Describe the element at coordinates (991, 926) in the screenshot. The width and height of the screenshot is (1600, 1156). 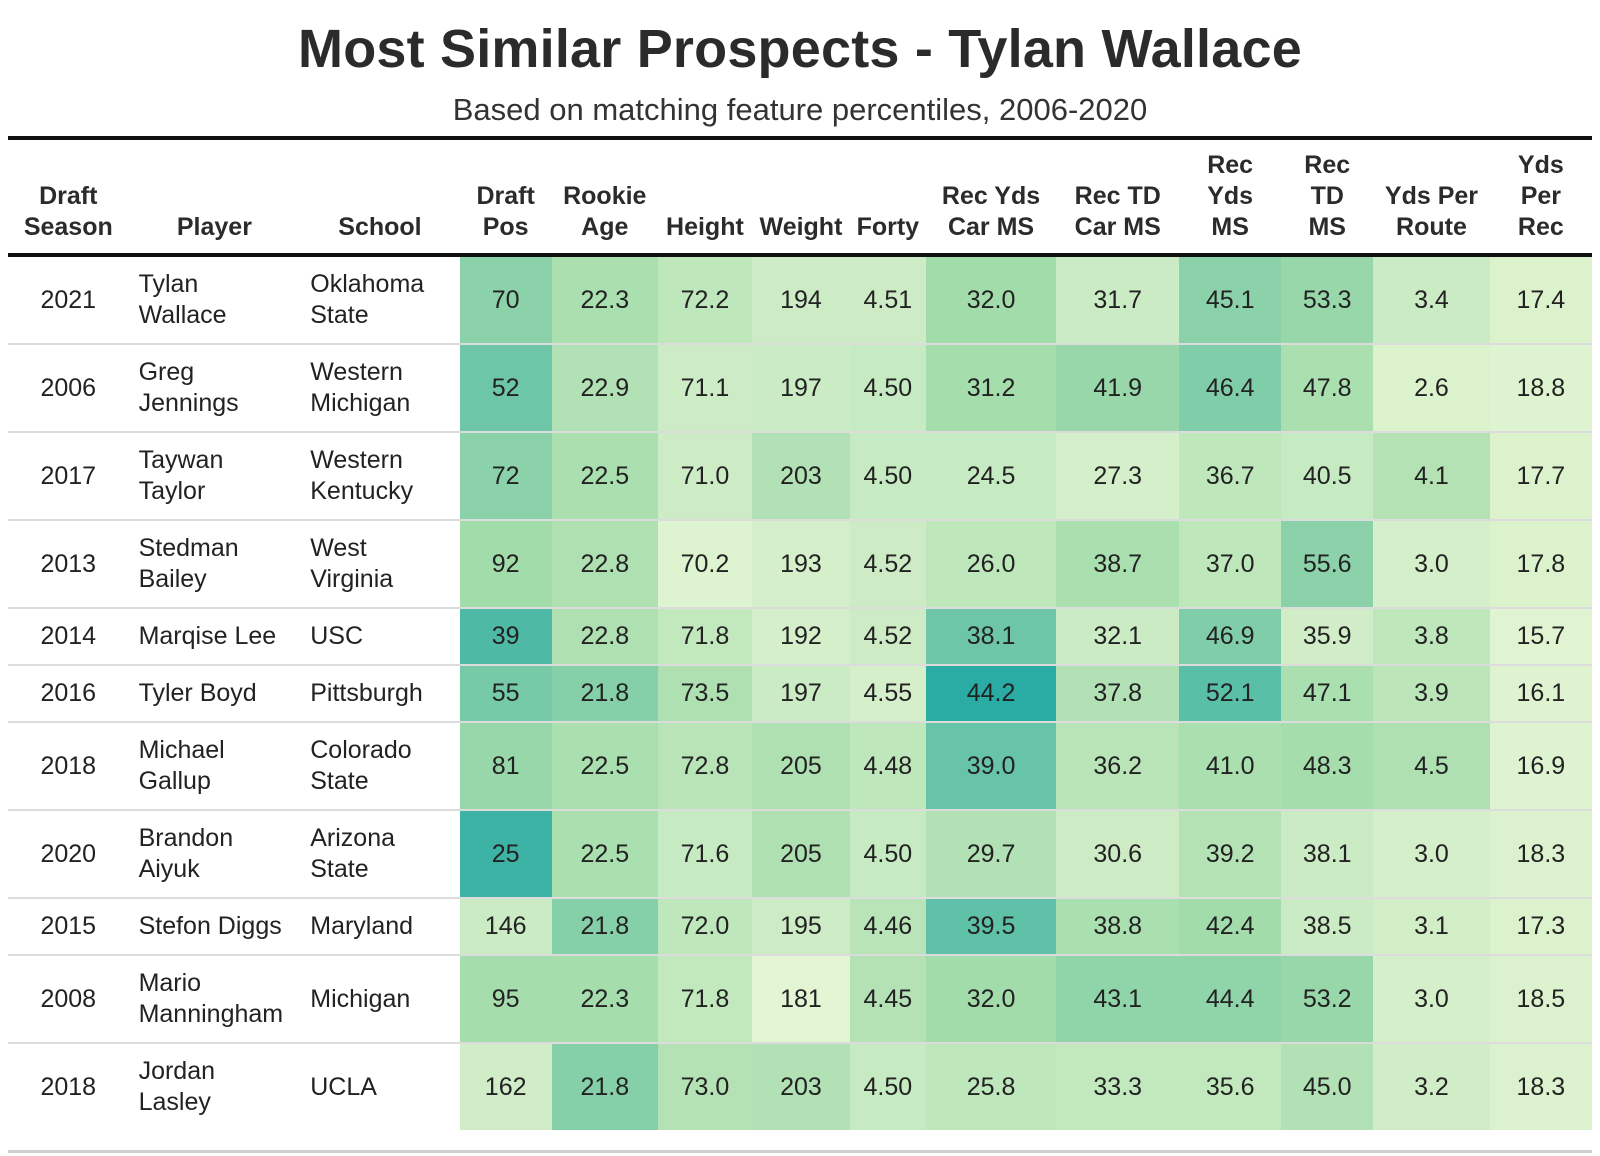
I see `cell-rec-yds-car-ms: 39.5` at that location.